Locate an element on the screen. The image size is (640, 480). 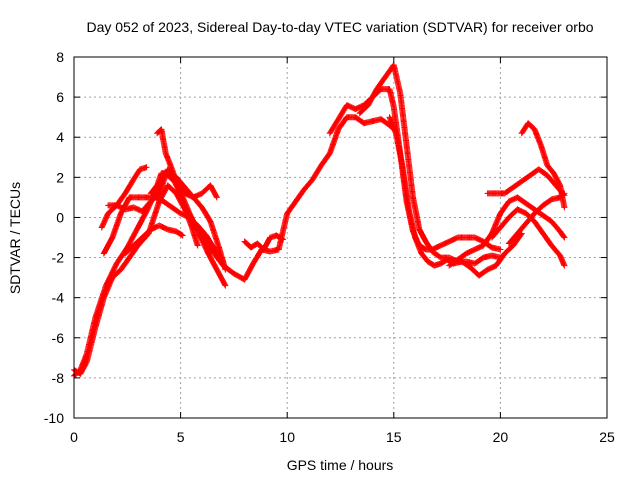
y-tick-label: -10 is located at coordinates (54, 418).